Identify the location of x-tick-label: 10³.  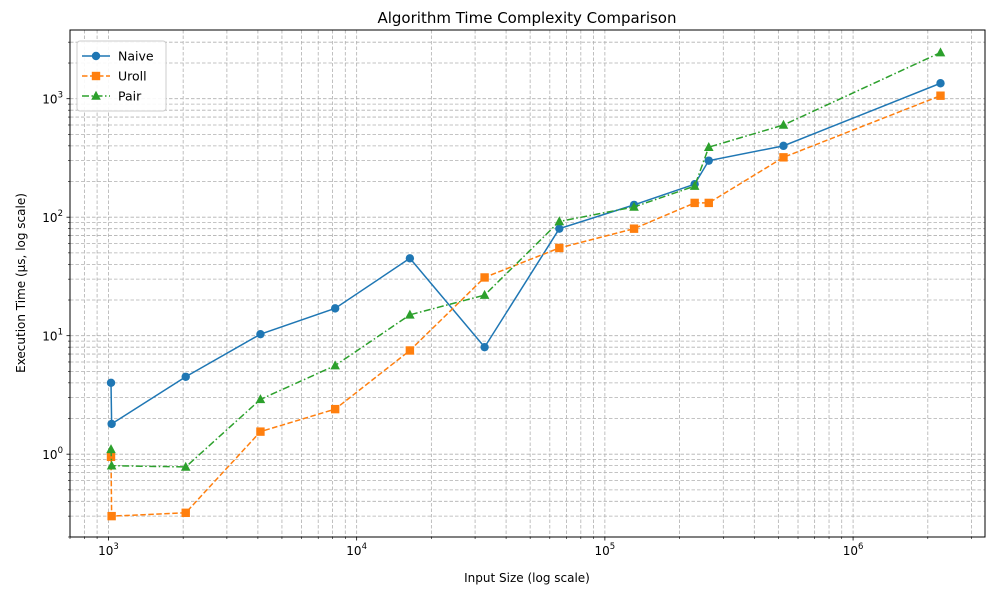
(108, 550).